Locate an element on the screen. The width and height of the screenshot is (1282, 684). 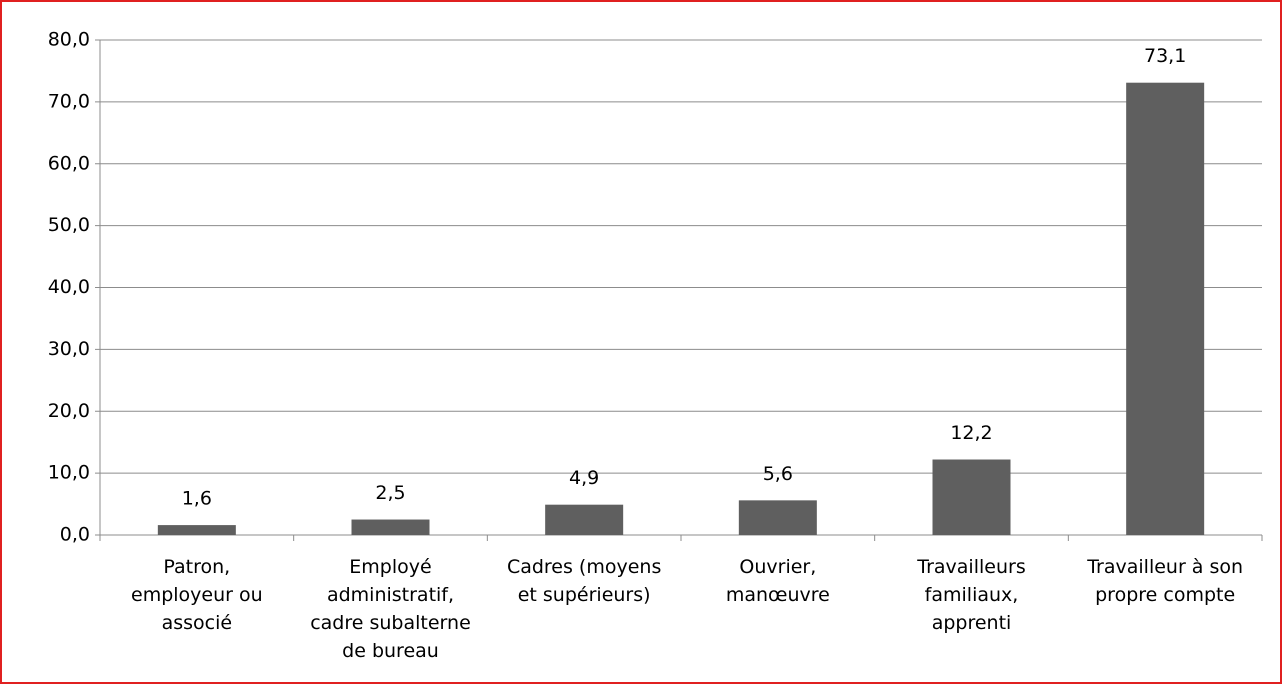
y-tick-label: 10,0 is located at coordinates (69, 473).